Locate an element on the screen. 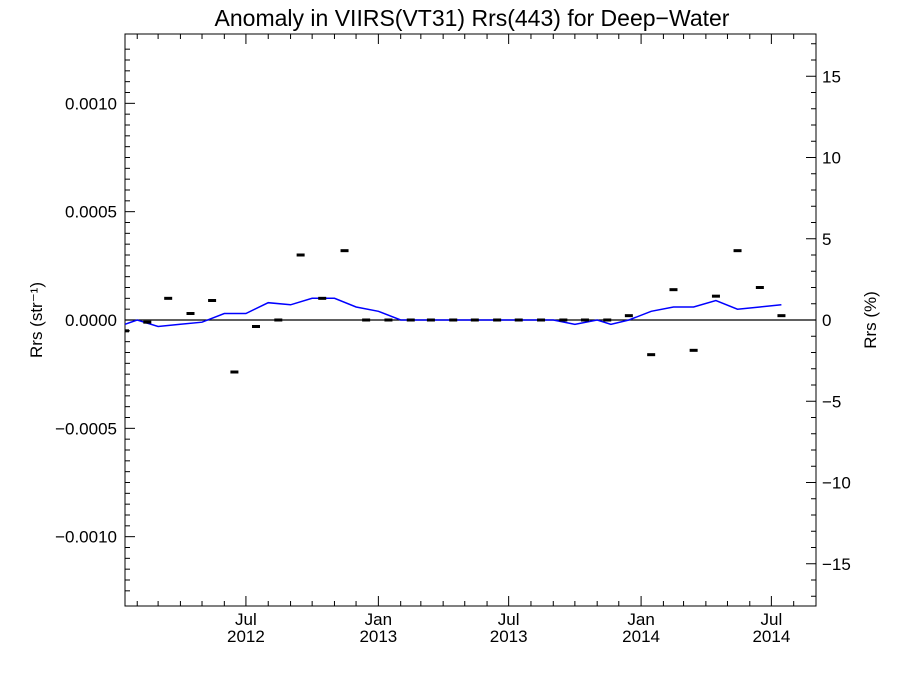  anomaly-point-series is located at coordinates (455, 311).